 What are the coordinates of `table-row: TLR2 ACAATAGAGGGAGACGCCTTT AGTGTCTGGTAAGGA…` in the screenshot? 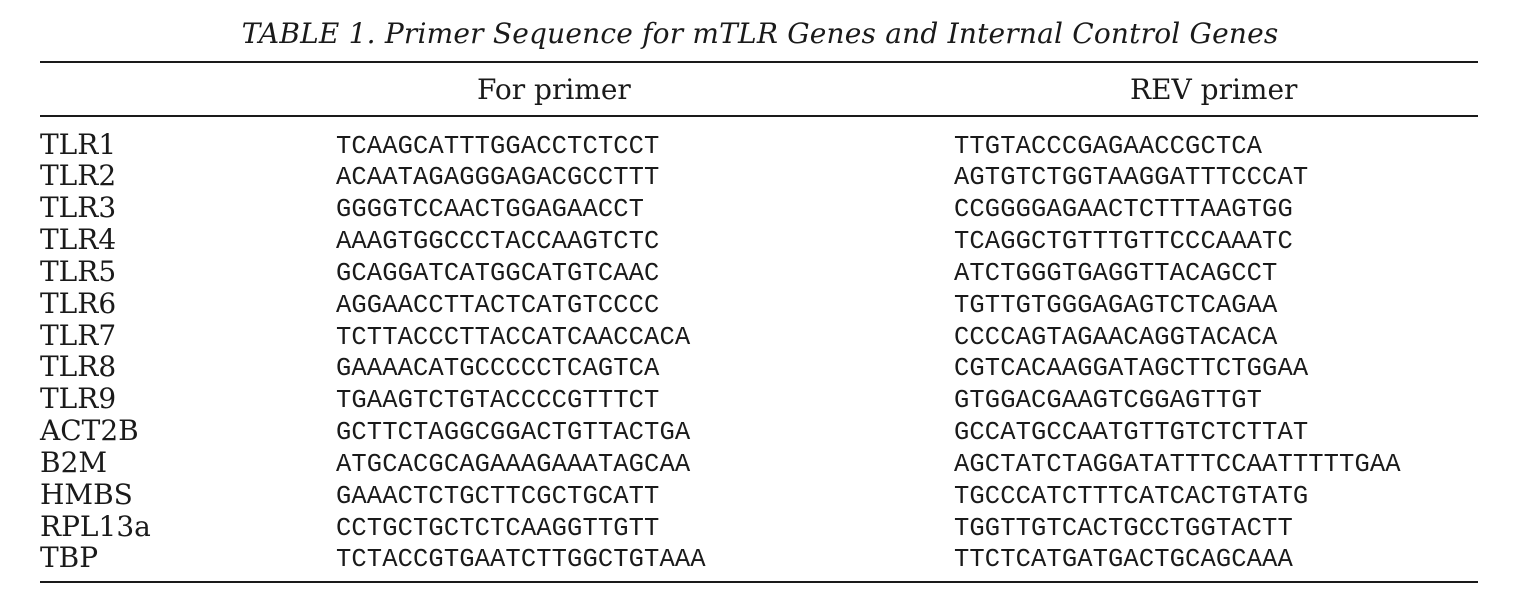 It's located at (759, 176).